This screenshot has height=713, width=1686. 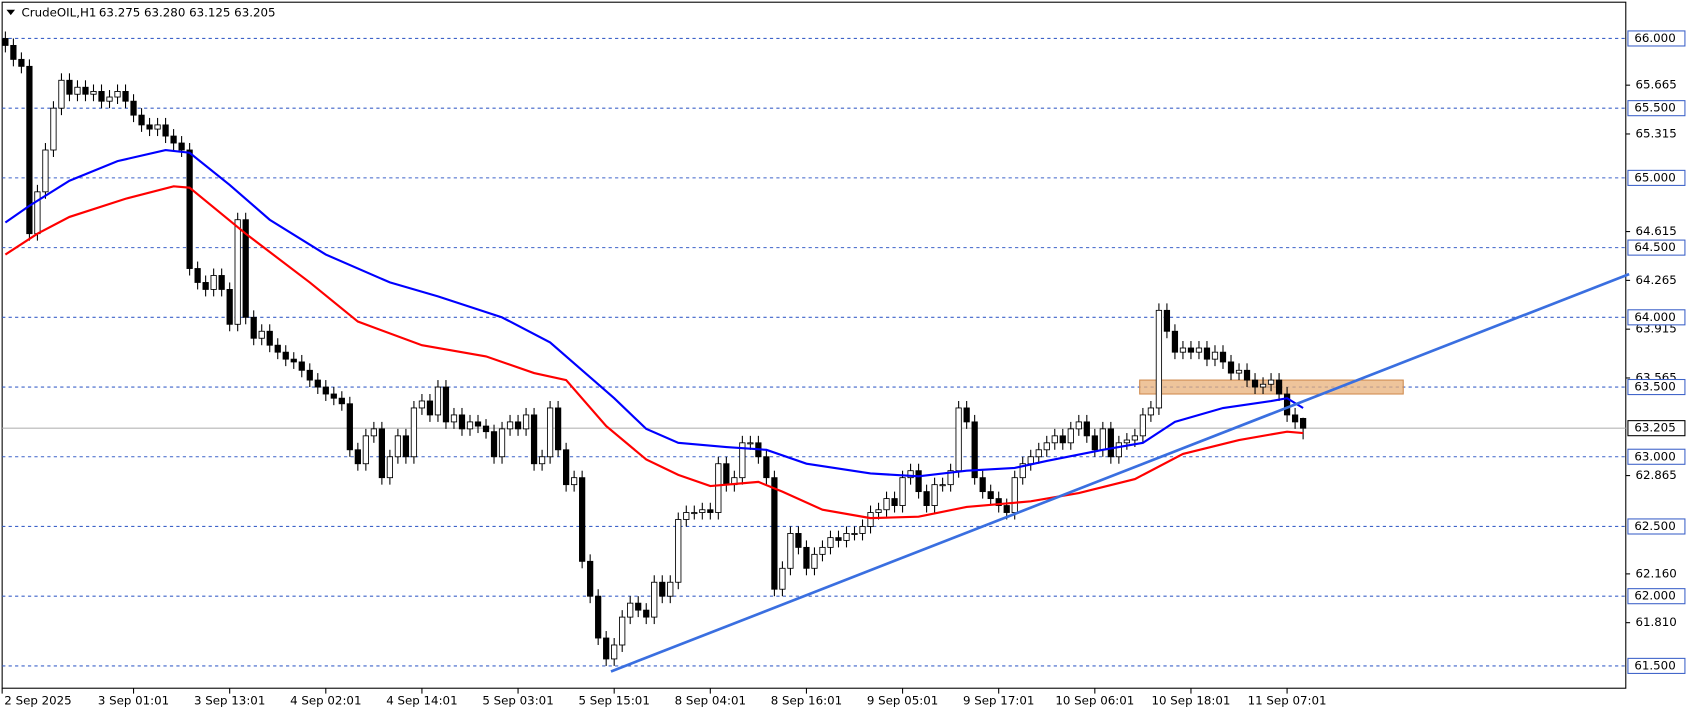 What do you see at coordinates (37, 701) in the screenshot?
I see `x-tick-label: 2 Sep 2025` at bounding box center [37, 701].